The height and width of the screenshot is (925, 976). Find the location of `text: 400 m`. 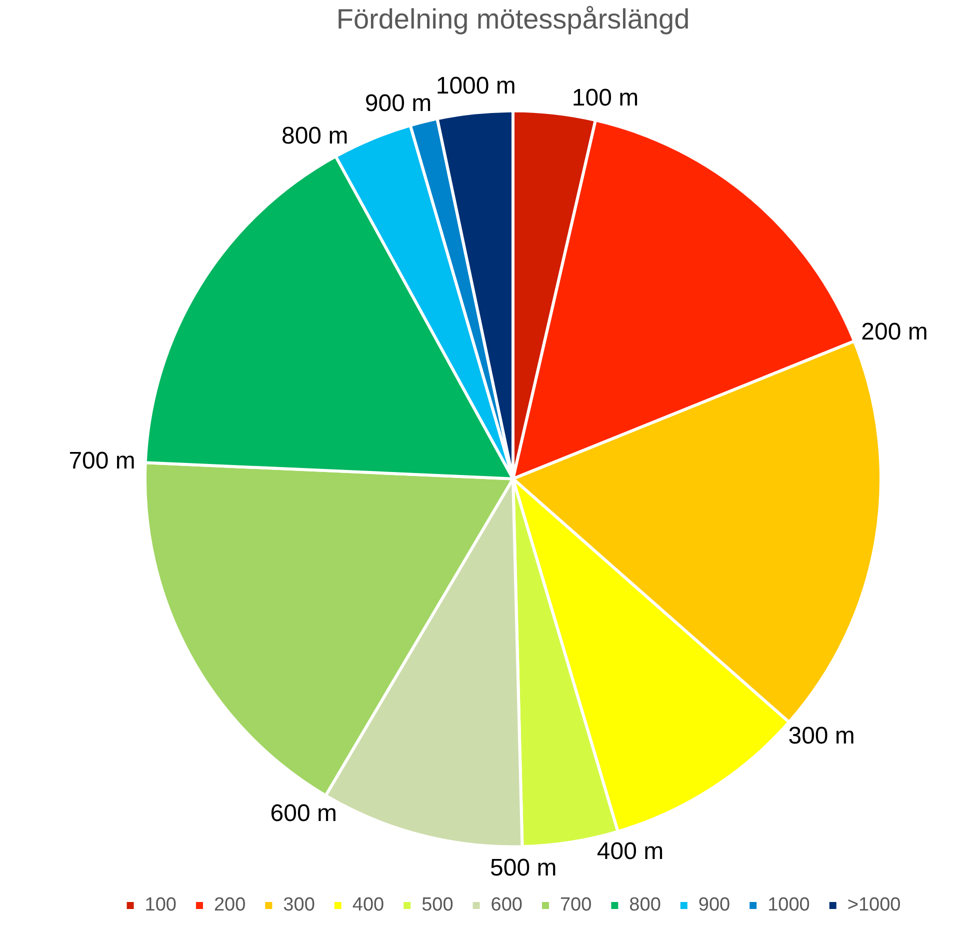

text: 400 m is located at coordinates (630, 852).